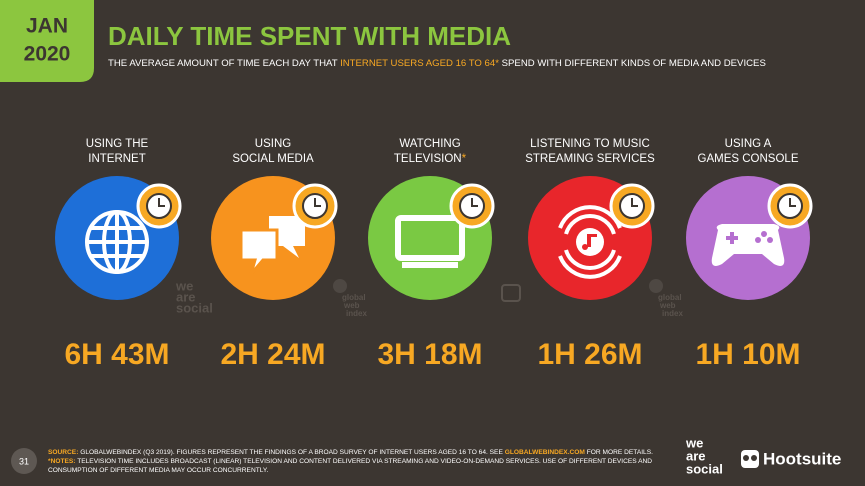  What do you see at coordinates (545, 452) in the screenshot?
I see `source-link: GLOBALWEBINDEX.COM` at bounding box center [545, 452].